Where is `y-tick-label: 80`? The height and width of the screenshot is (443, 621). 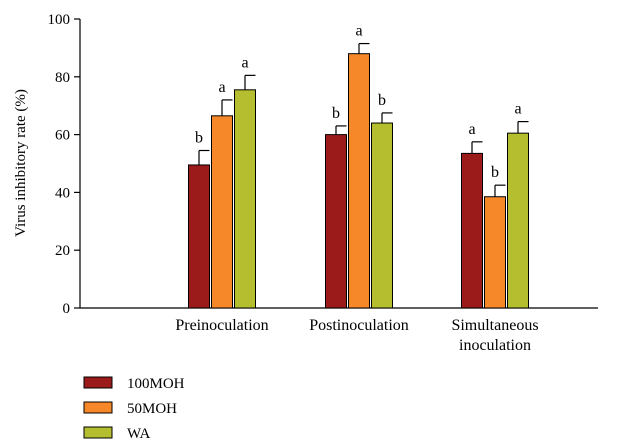
y-tick-label: 80 is located at coordinates (62, 78).